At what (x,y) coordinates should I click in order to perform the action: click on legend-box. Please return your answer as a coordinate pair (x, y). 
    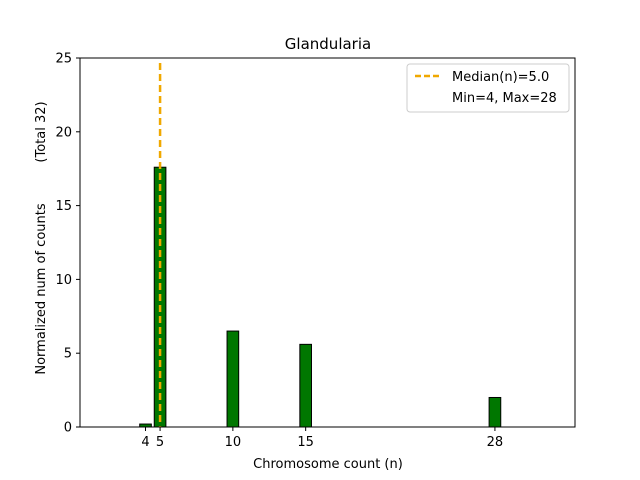
    Looking at the image, I should click on (488, 88).